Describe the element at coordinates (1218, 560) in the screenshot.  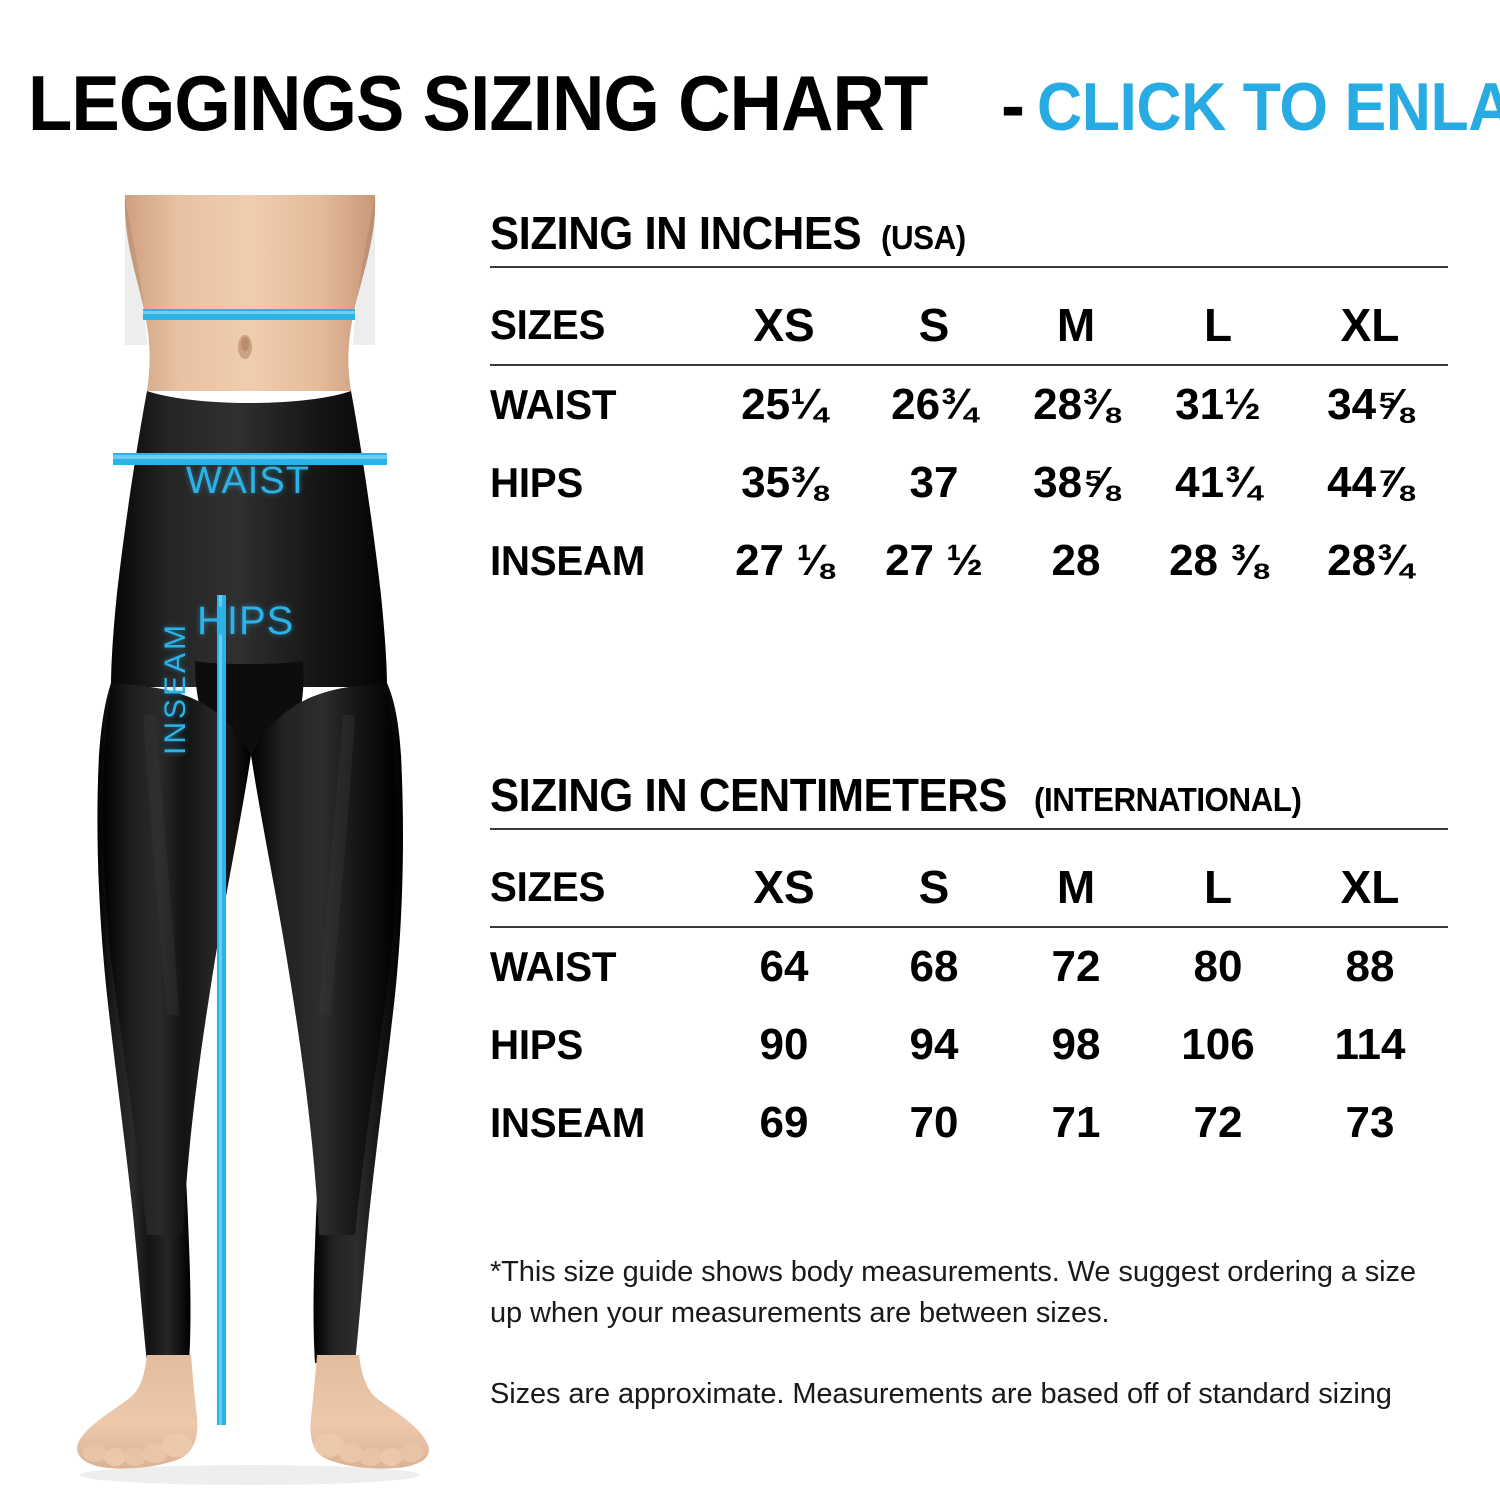
I see `cell-inseam-l: 28 ⅜` at that location.